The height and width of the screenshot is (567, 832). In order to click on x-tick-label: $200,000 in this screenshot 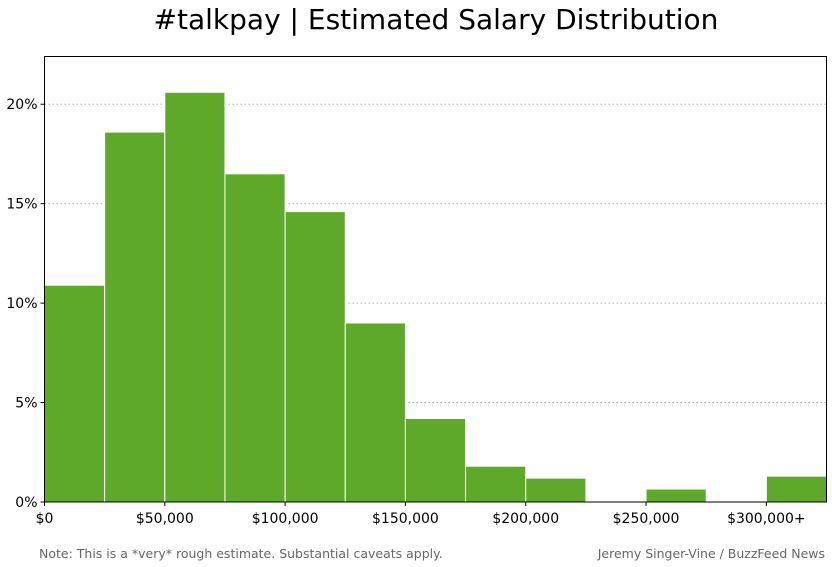, I will do `click(525, 519)`.